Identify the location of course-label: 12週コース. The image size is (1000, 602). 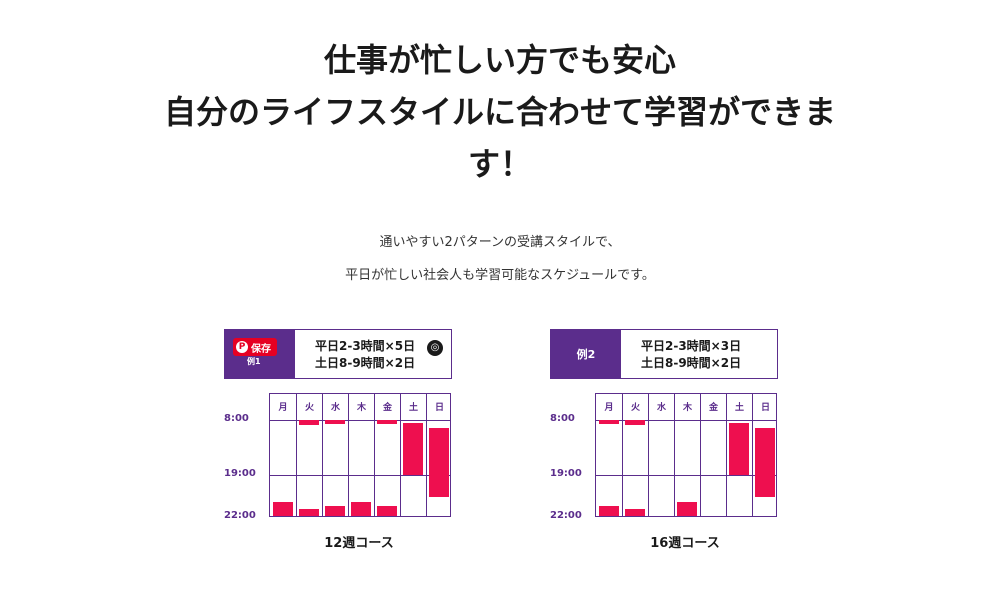
(359, 543).